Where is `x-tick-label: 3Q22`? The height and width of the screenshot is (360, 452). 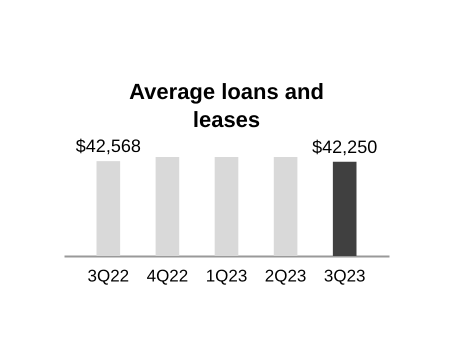
x-tick-label: 3Q22 is located at coordinates (109, 276).